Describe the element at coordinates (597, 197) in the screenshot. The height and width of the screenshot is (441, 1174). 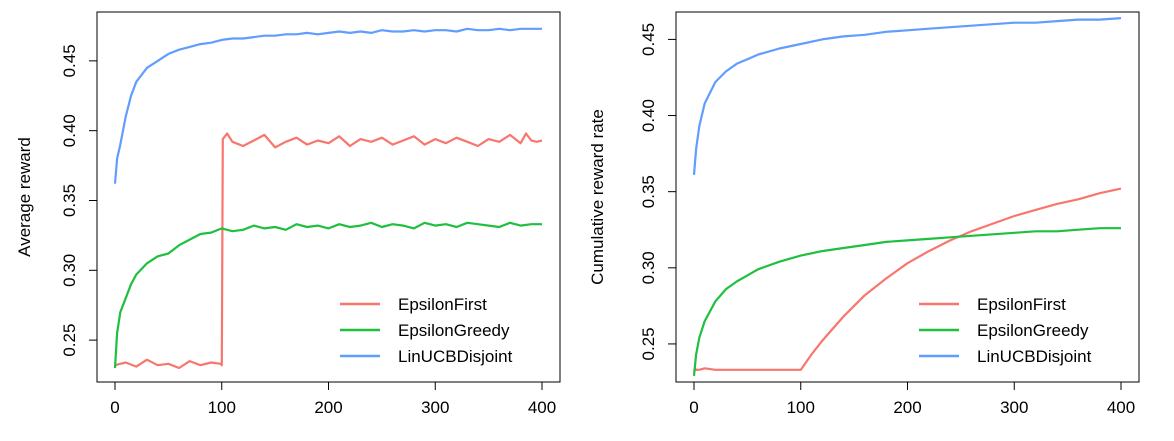
I see `y-axis-title: Cumulative reward rate` at that location.